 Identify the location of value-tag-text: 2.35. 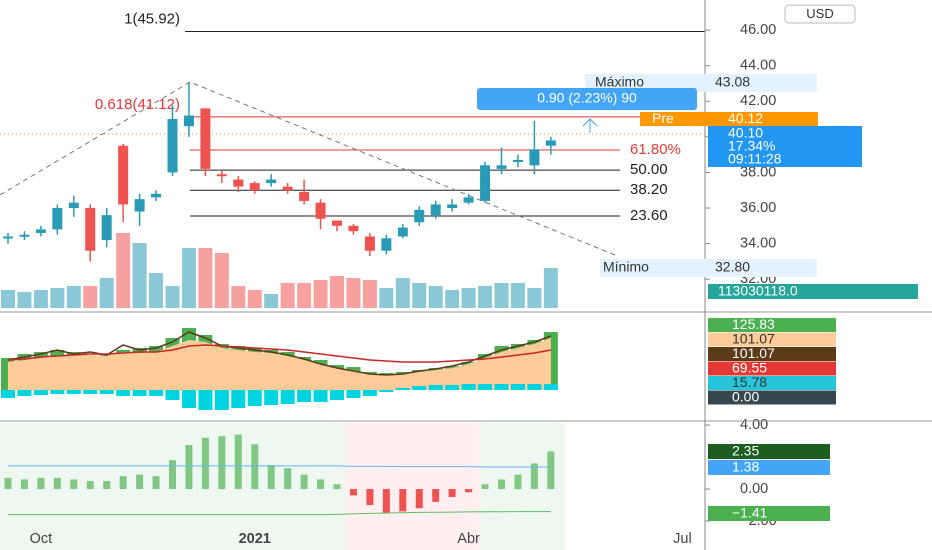
(745, 451).